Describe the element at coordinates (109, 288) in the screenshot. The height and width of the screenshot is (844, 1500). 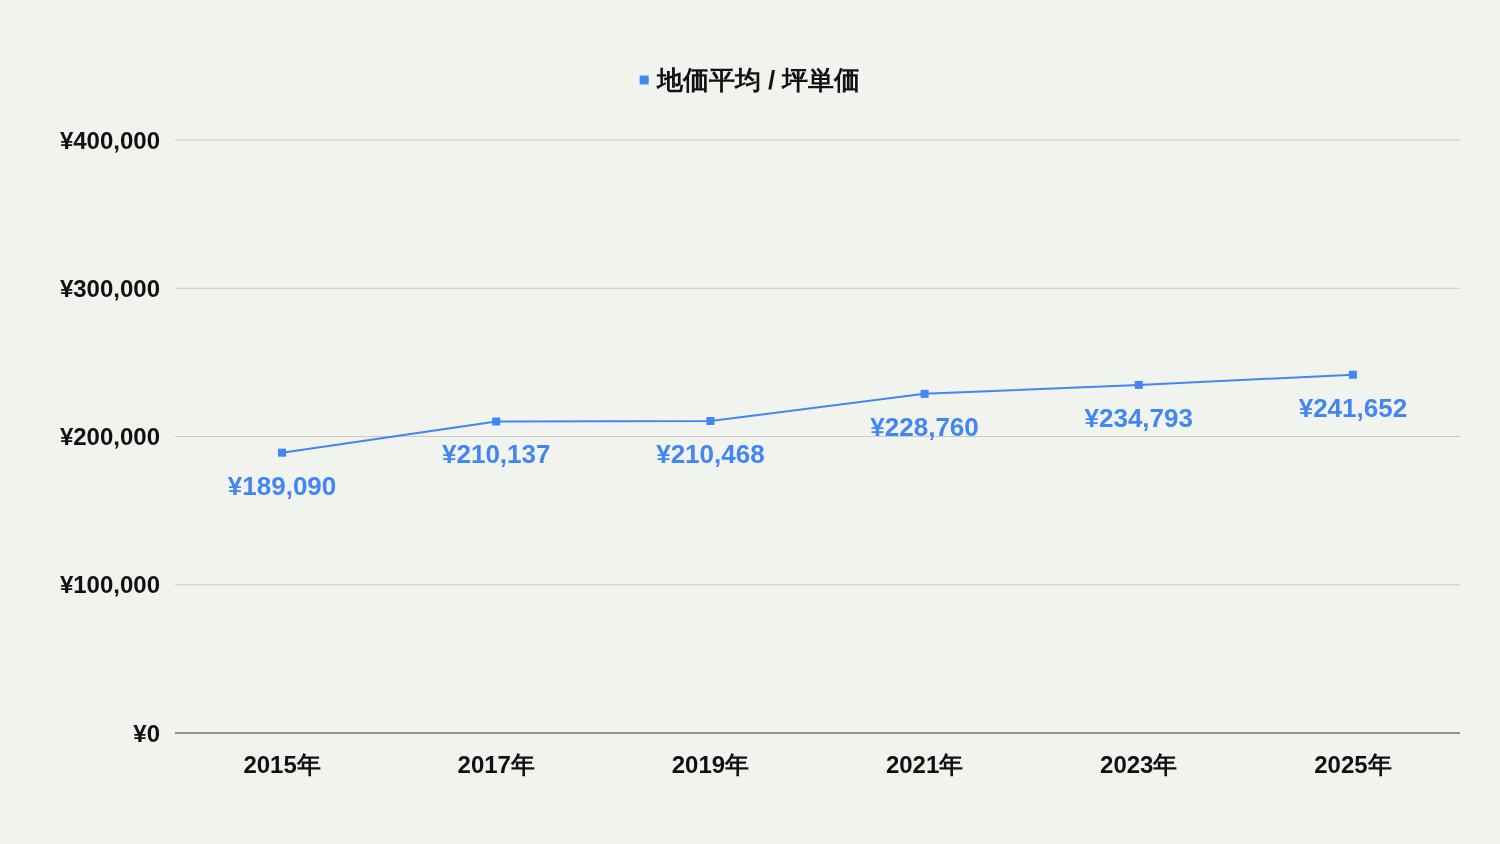
I see `y-tick-label: ¥300,000` at that location.